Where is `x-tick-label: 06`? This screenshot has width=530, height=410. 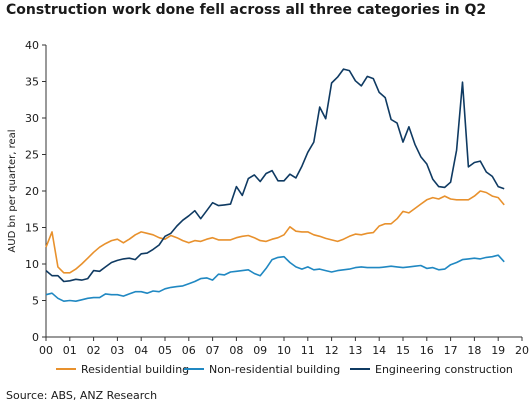 x-tick-label: 06 is located at coordinates (189, 350).